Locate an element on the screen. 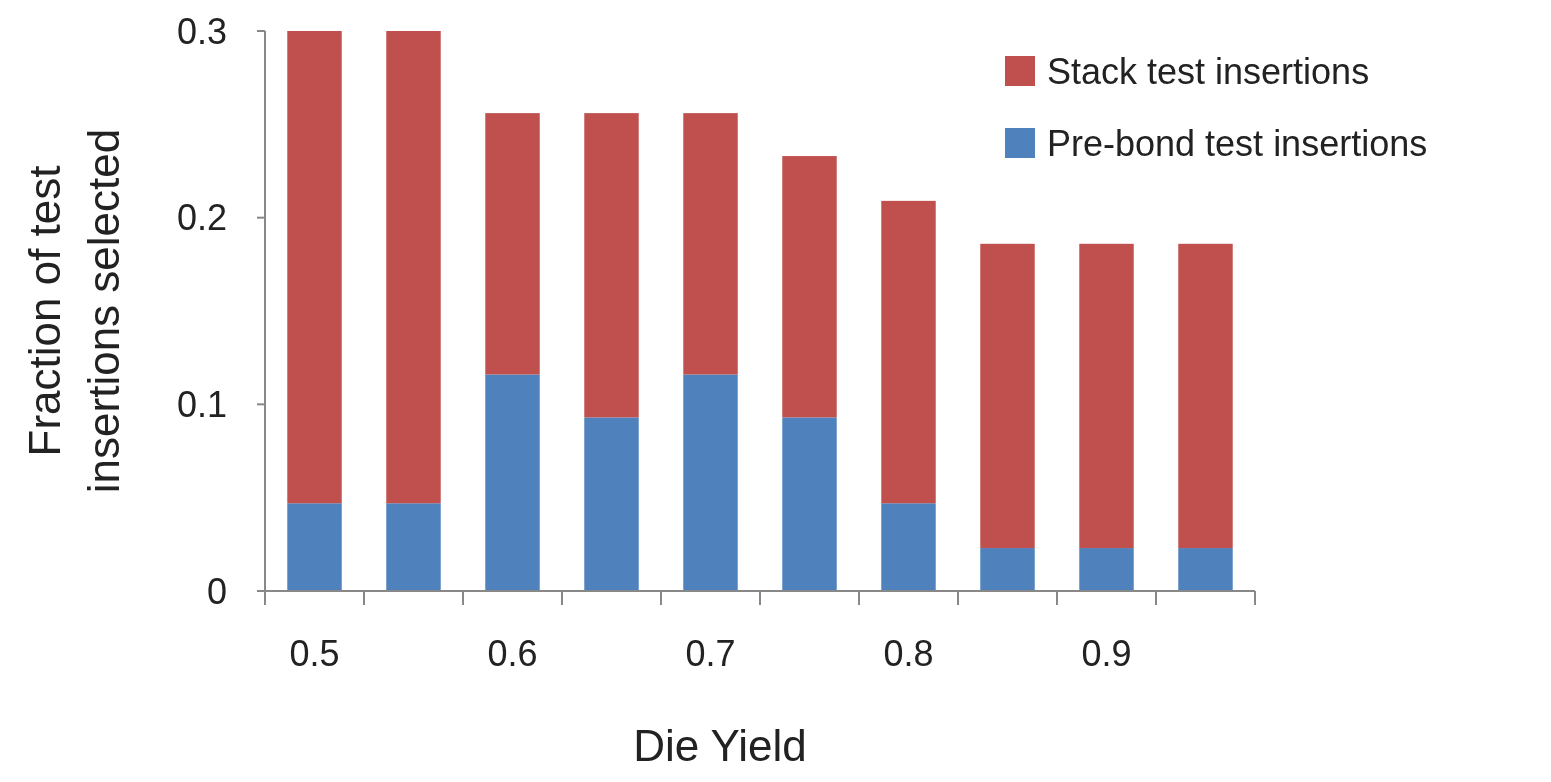  x-tick-label: 0.6 is located at coordinates (512, 653).